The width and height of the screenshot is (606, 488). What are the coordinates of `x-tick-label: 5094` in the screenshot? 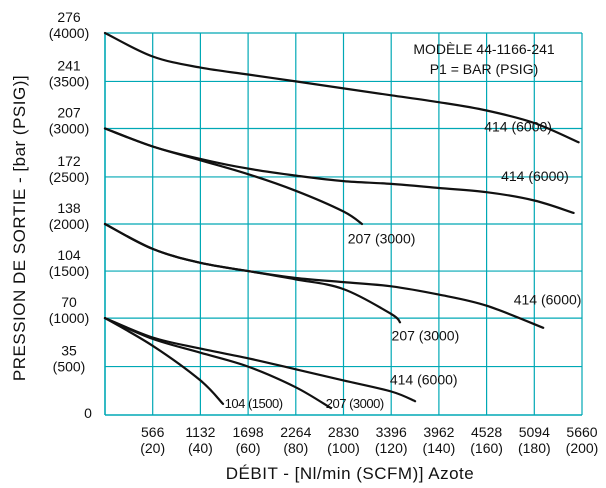 It's located at (534, 432).